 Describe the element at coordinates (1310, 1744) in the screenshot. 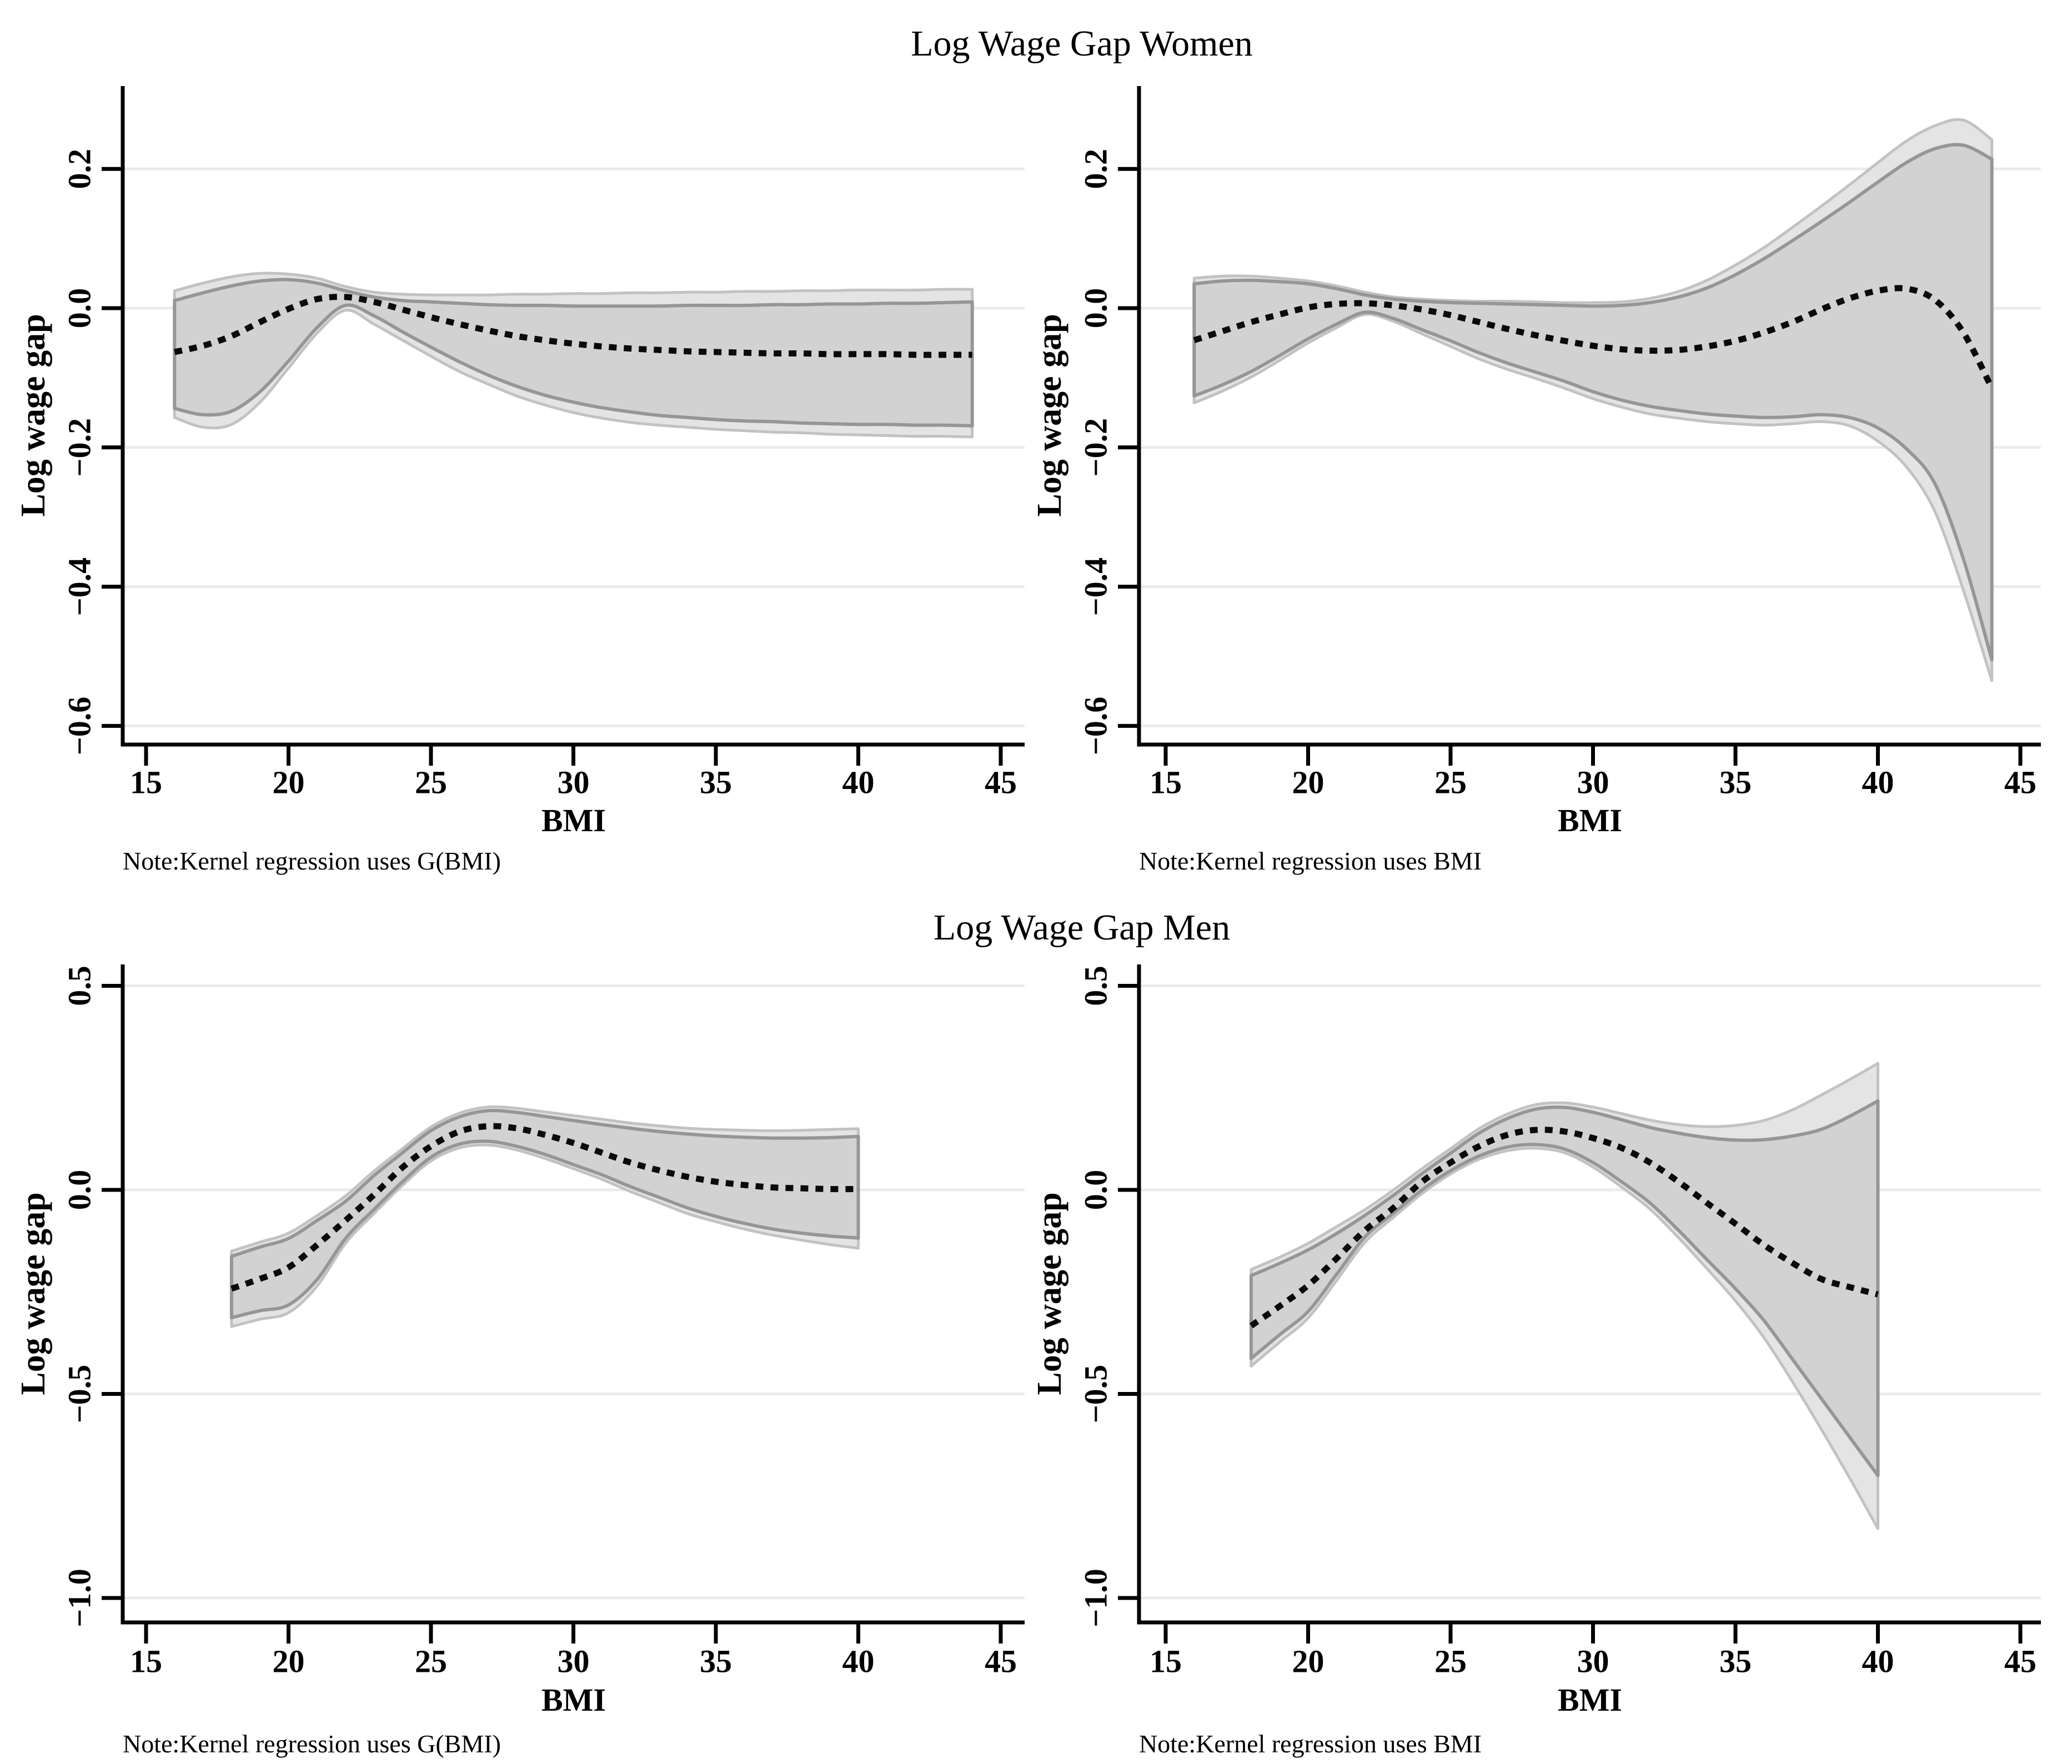

I see `note-men-bmi: Note:Kernel regression uses BMI` at that location.